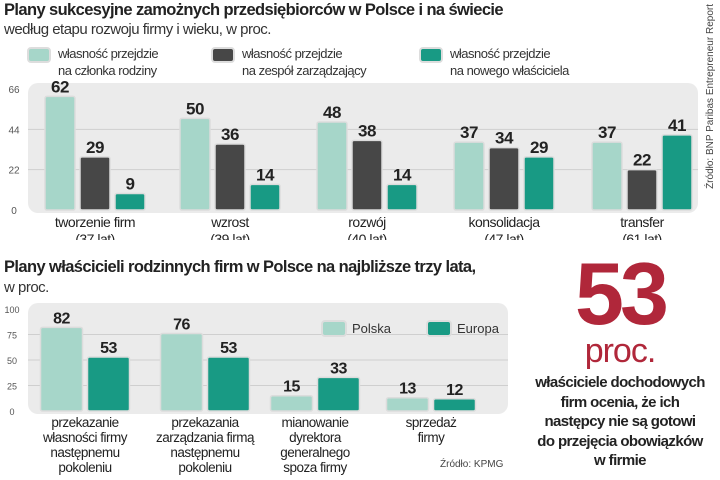  What do you see at coordinates (332, 112) in the screenshot?
I see `bar-value-label: 48` at bounding box center [332, 112].